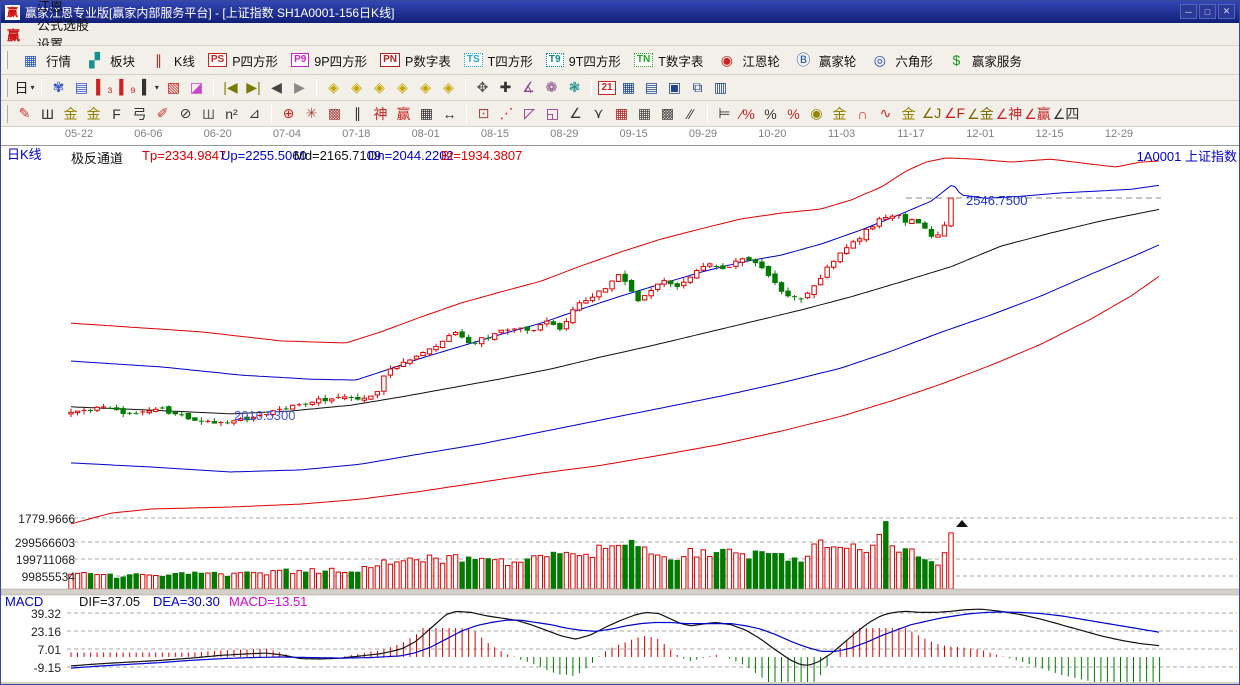 The image size is (1240, 685). Describe the element at coordinates (328, 60) in the screenshot. I see `p9-square-button: P9 9P四方形` at that location.